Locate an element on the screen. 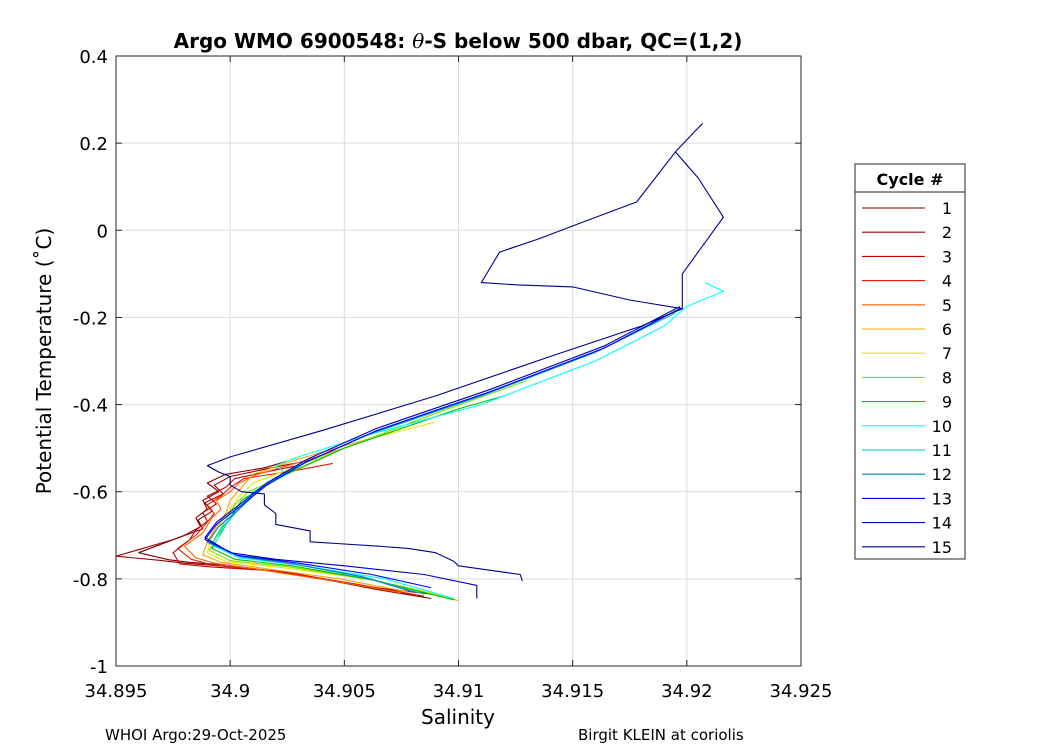  legend-label-cycle-5: 5 is located at coordinates (947, 305).